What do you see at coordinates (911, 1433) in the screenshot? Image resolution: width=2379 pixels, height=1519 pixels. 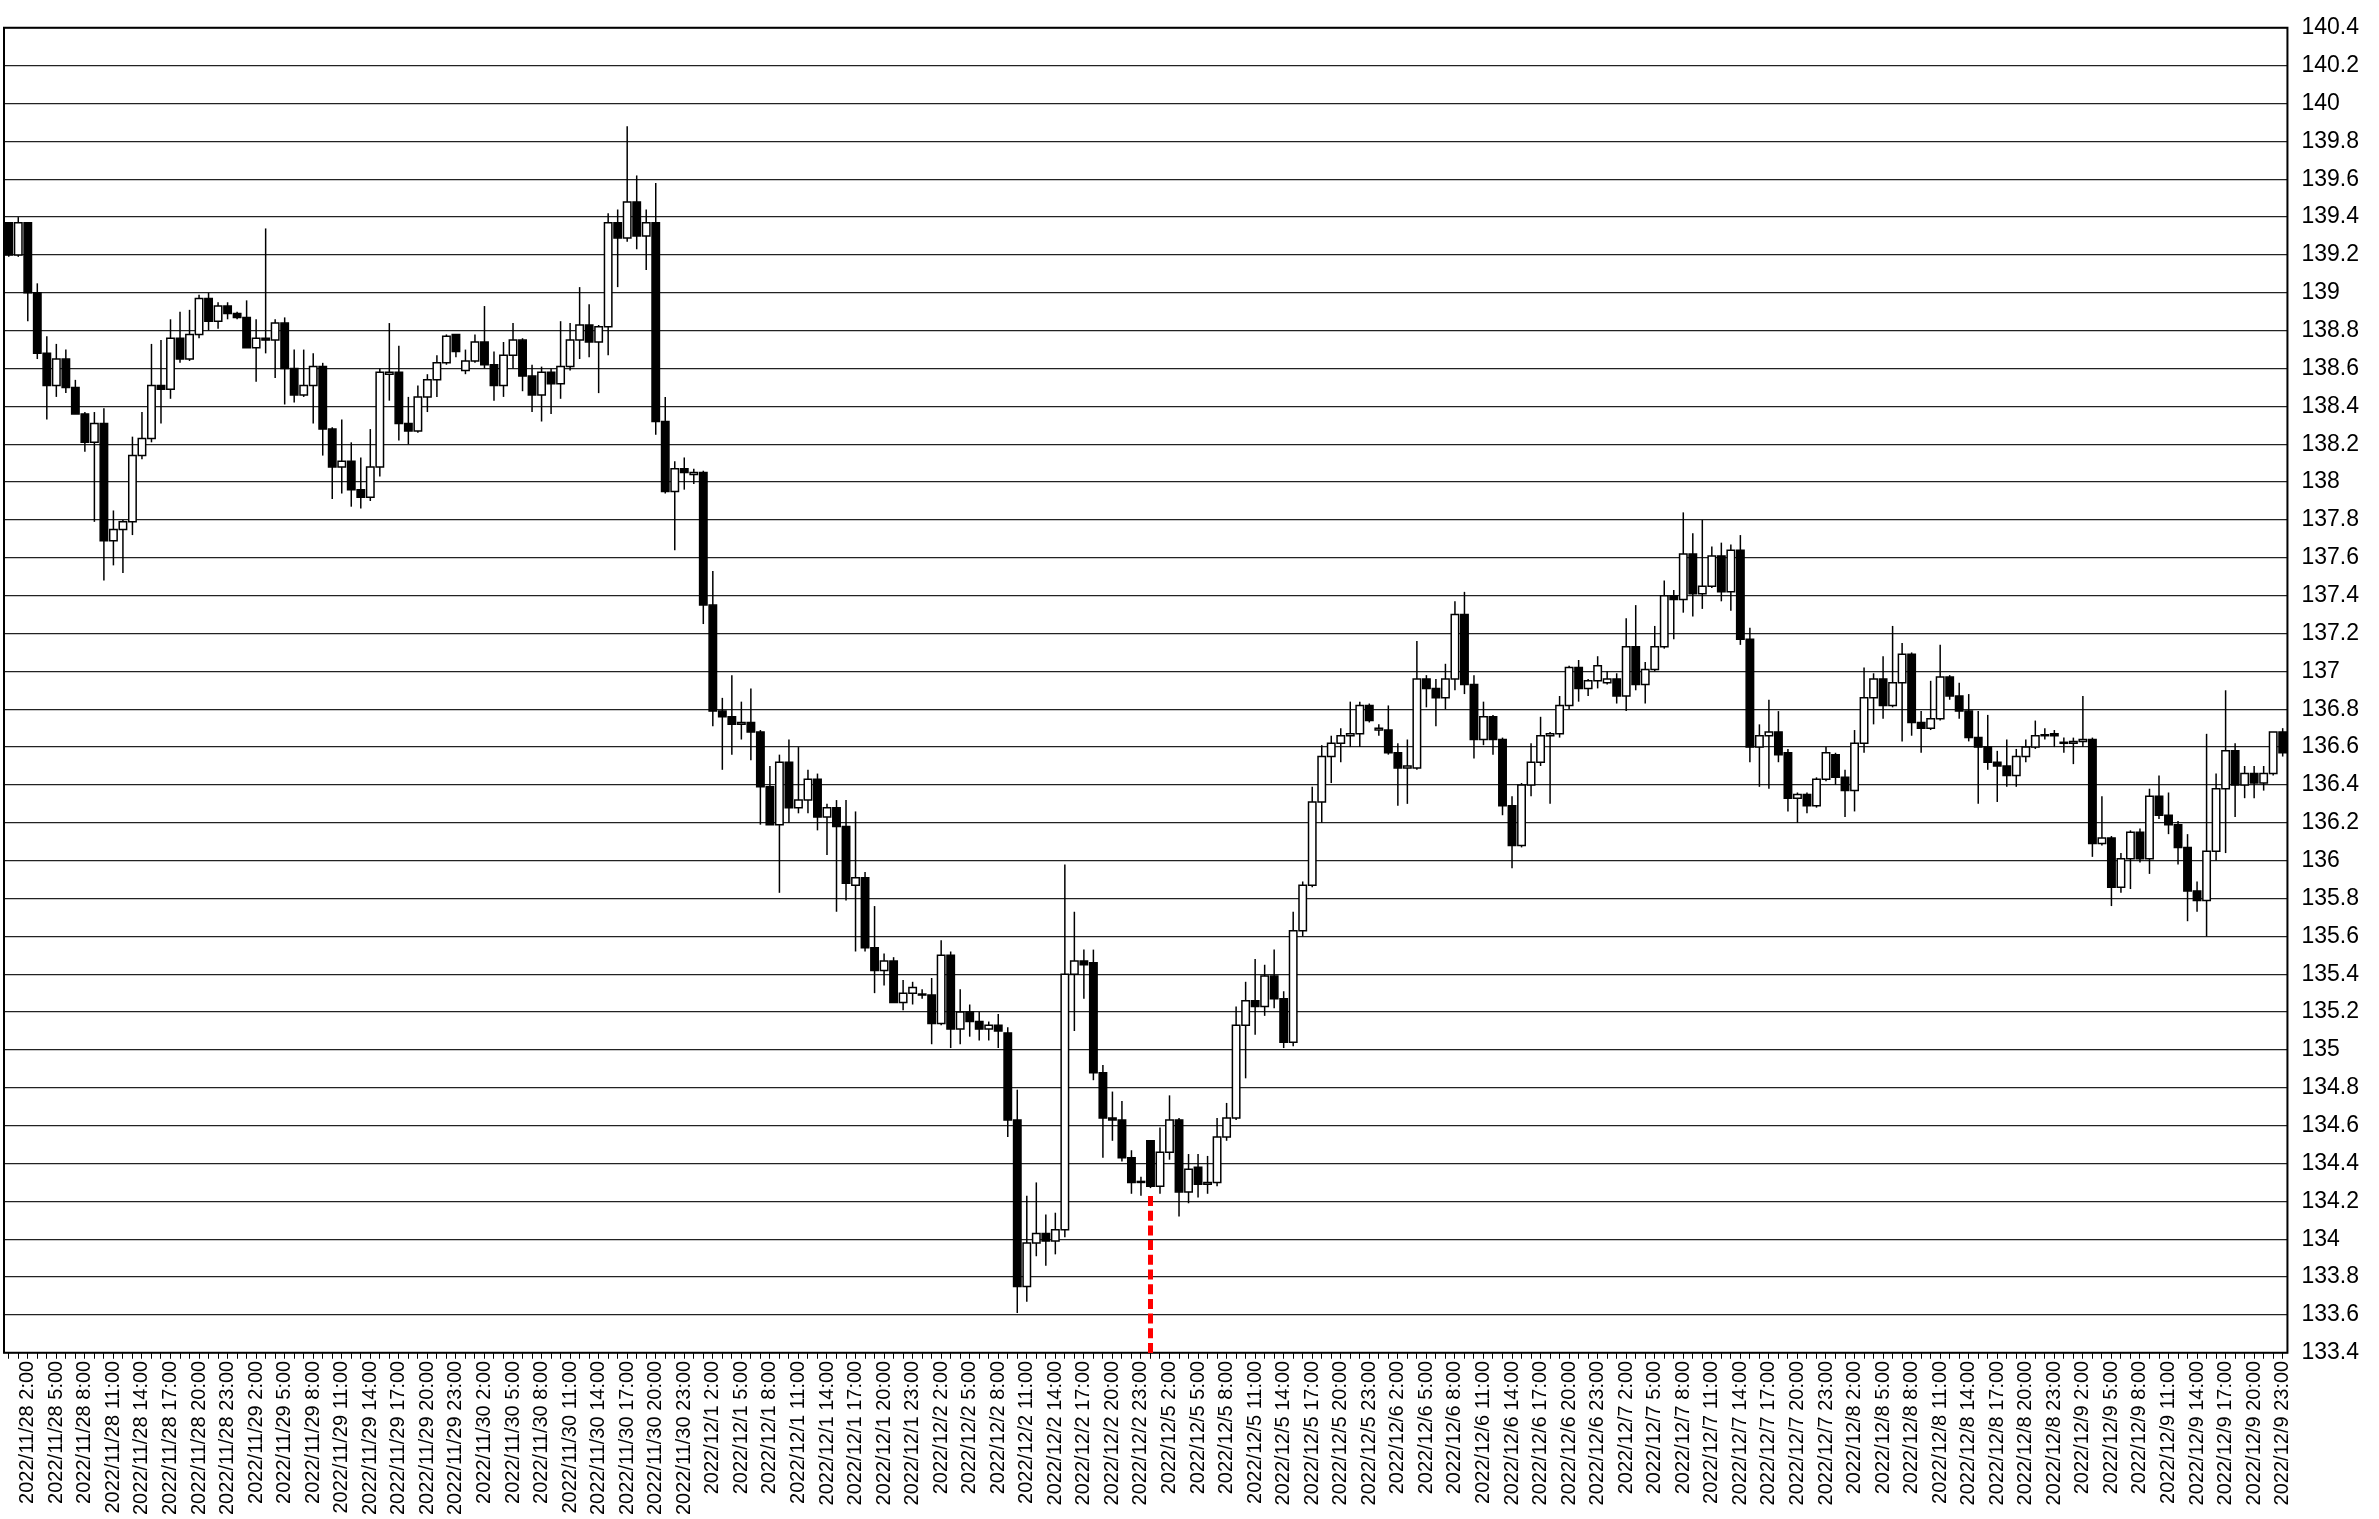 I see `x-tick-label: 2022/12/1 23:00` at bounding box center [911, 1433].